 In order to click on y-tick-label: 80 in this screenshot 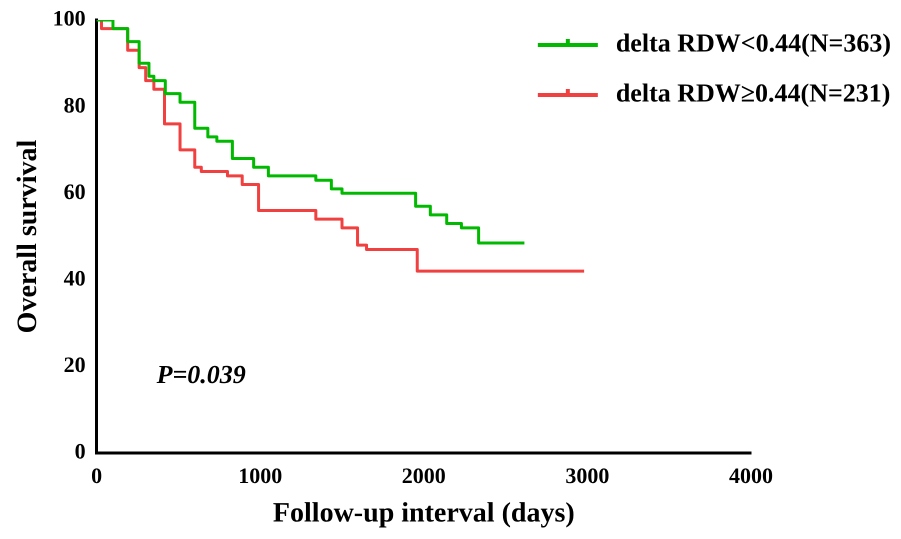, I will do `click(75, 105)`.